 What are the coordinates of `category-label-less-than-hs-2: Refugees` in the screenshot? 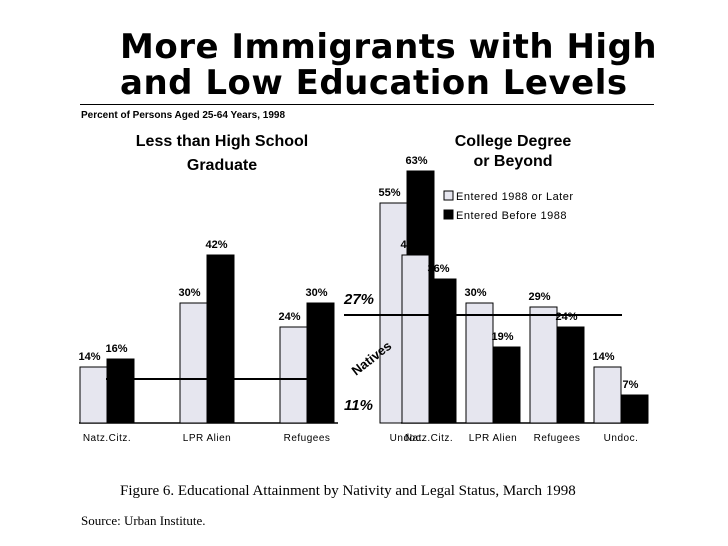 It's located at (307, 438).